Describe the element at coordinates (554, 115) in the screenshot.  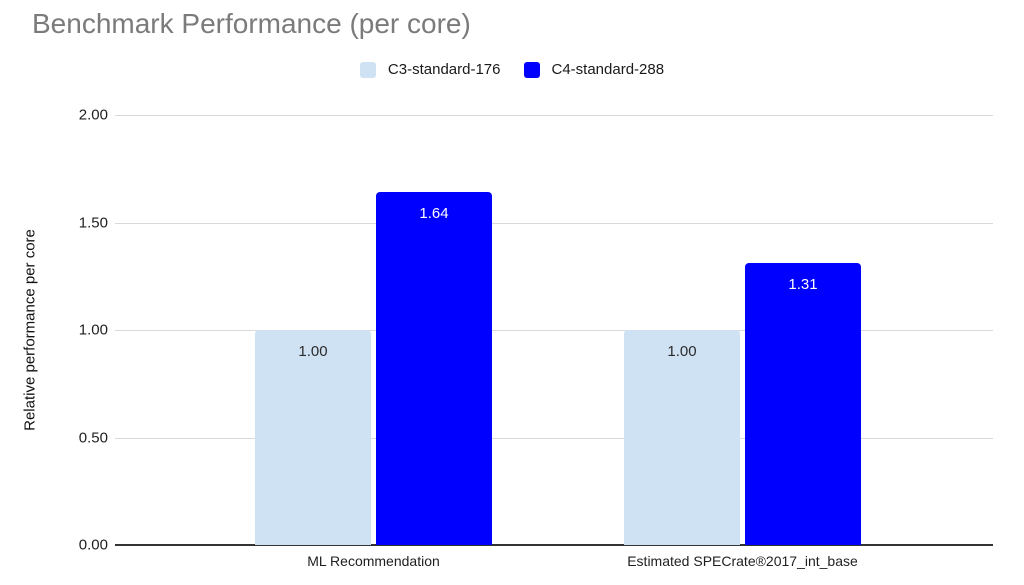
I see `gridline-2.00` at that location.